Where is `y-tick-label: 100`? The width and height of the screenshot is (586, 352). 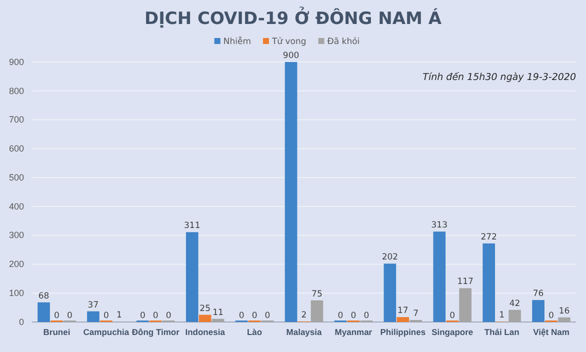 y-tick-label: 100 is located at coordinates (16, 293).